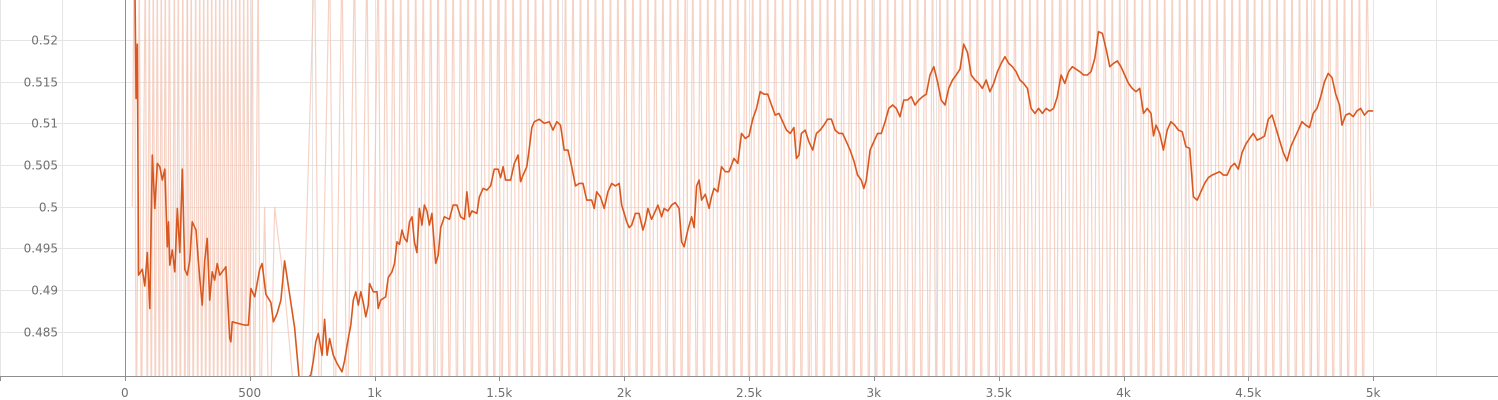 The height and width of the screenshot is (400, 1498). Describe the element at coordinates (874, 393) in the screenshot. I see `x-tick-label: 3k` at that location.